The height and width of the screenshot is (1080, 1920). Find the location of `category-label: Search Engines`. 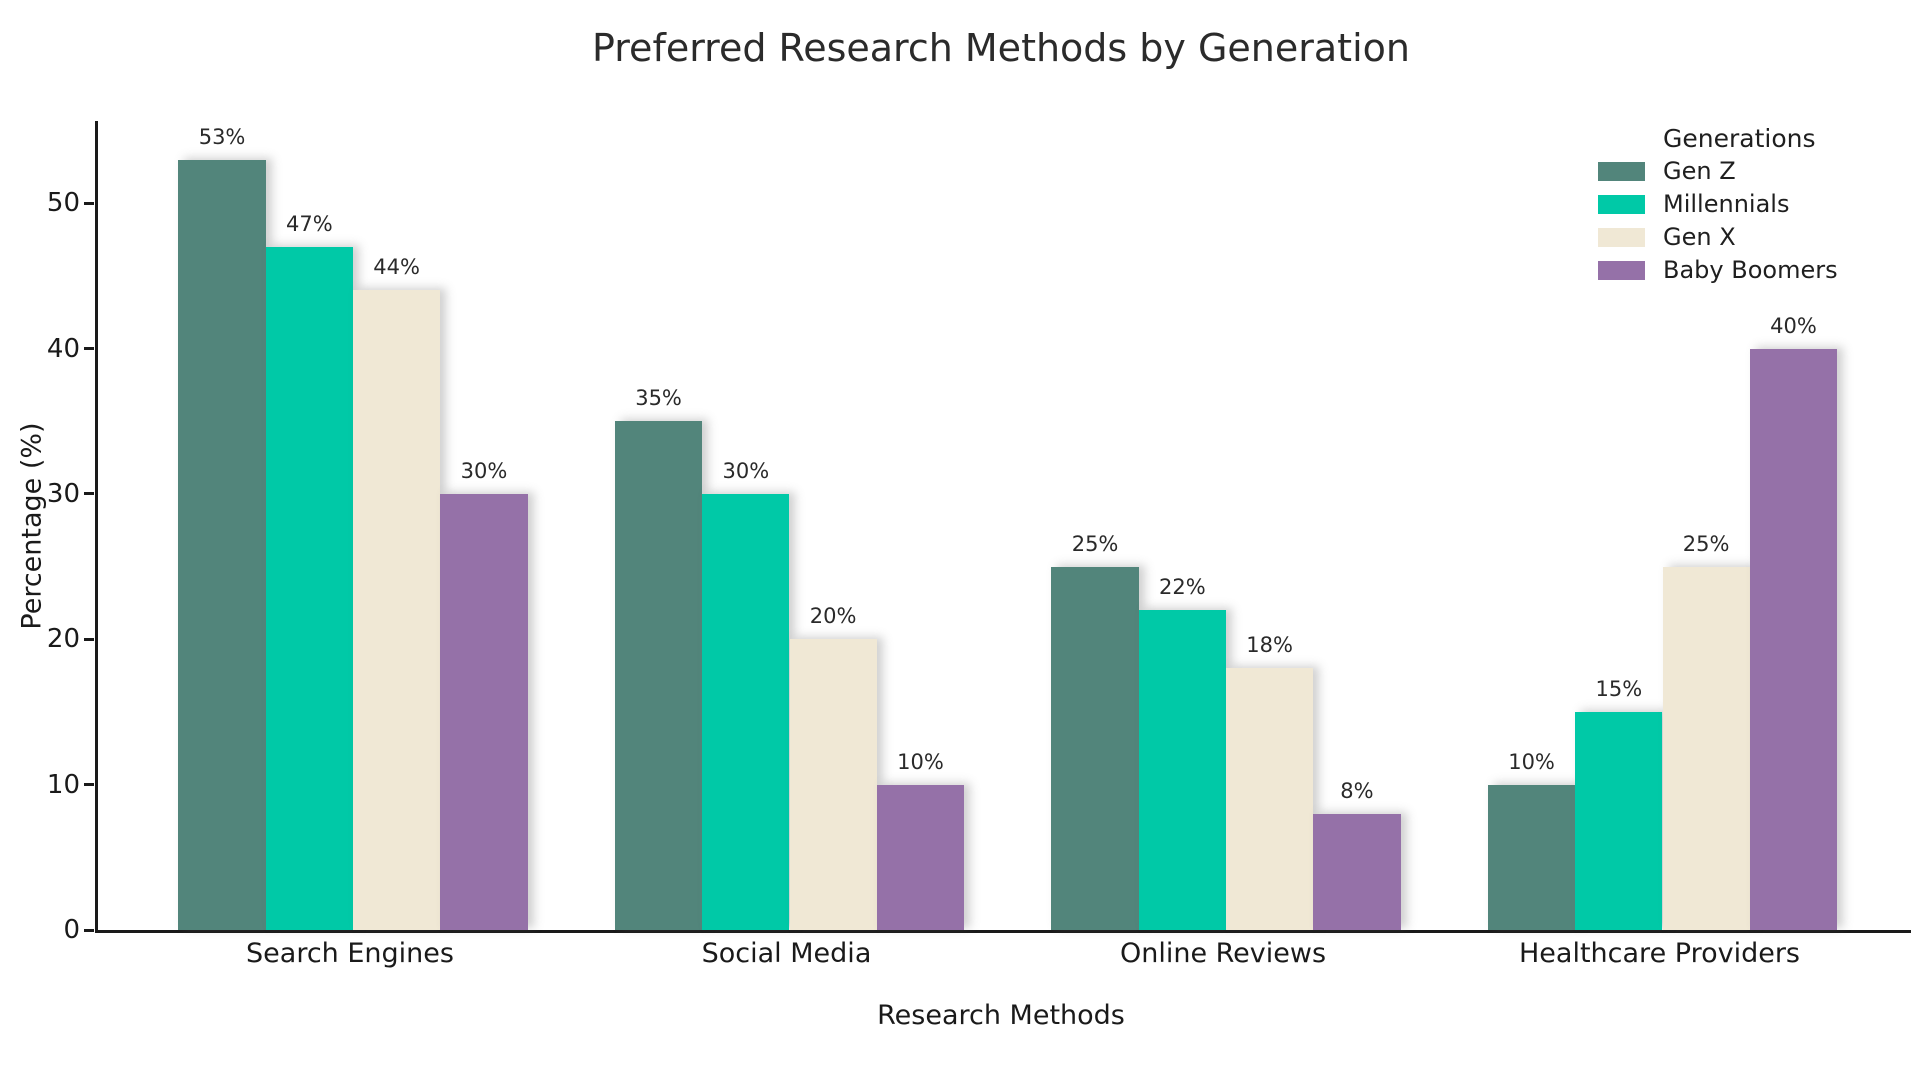

category-label: Search Engines is located at coordinates (350, 953).